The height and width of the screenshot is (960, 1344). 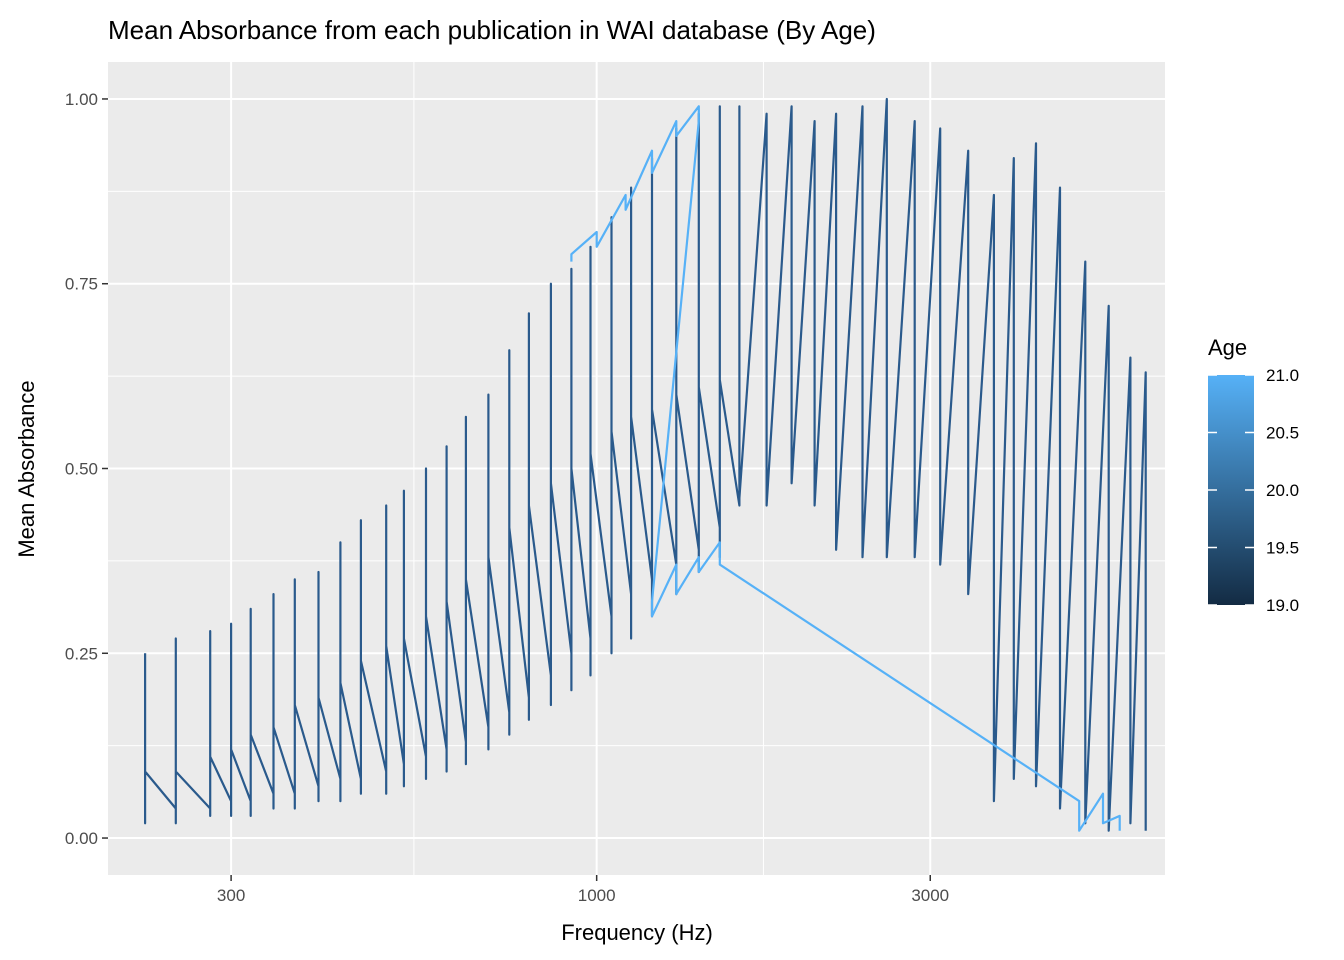 What do you see at coordinates (637, 932) in the screenshot?
I see `x-axis-title: Frequency (Hz)` at bounding box center [637, 932].